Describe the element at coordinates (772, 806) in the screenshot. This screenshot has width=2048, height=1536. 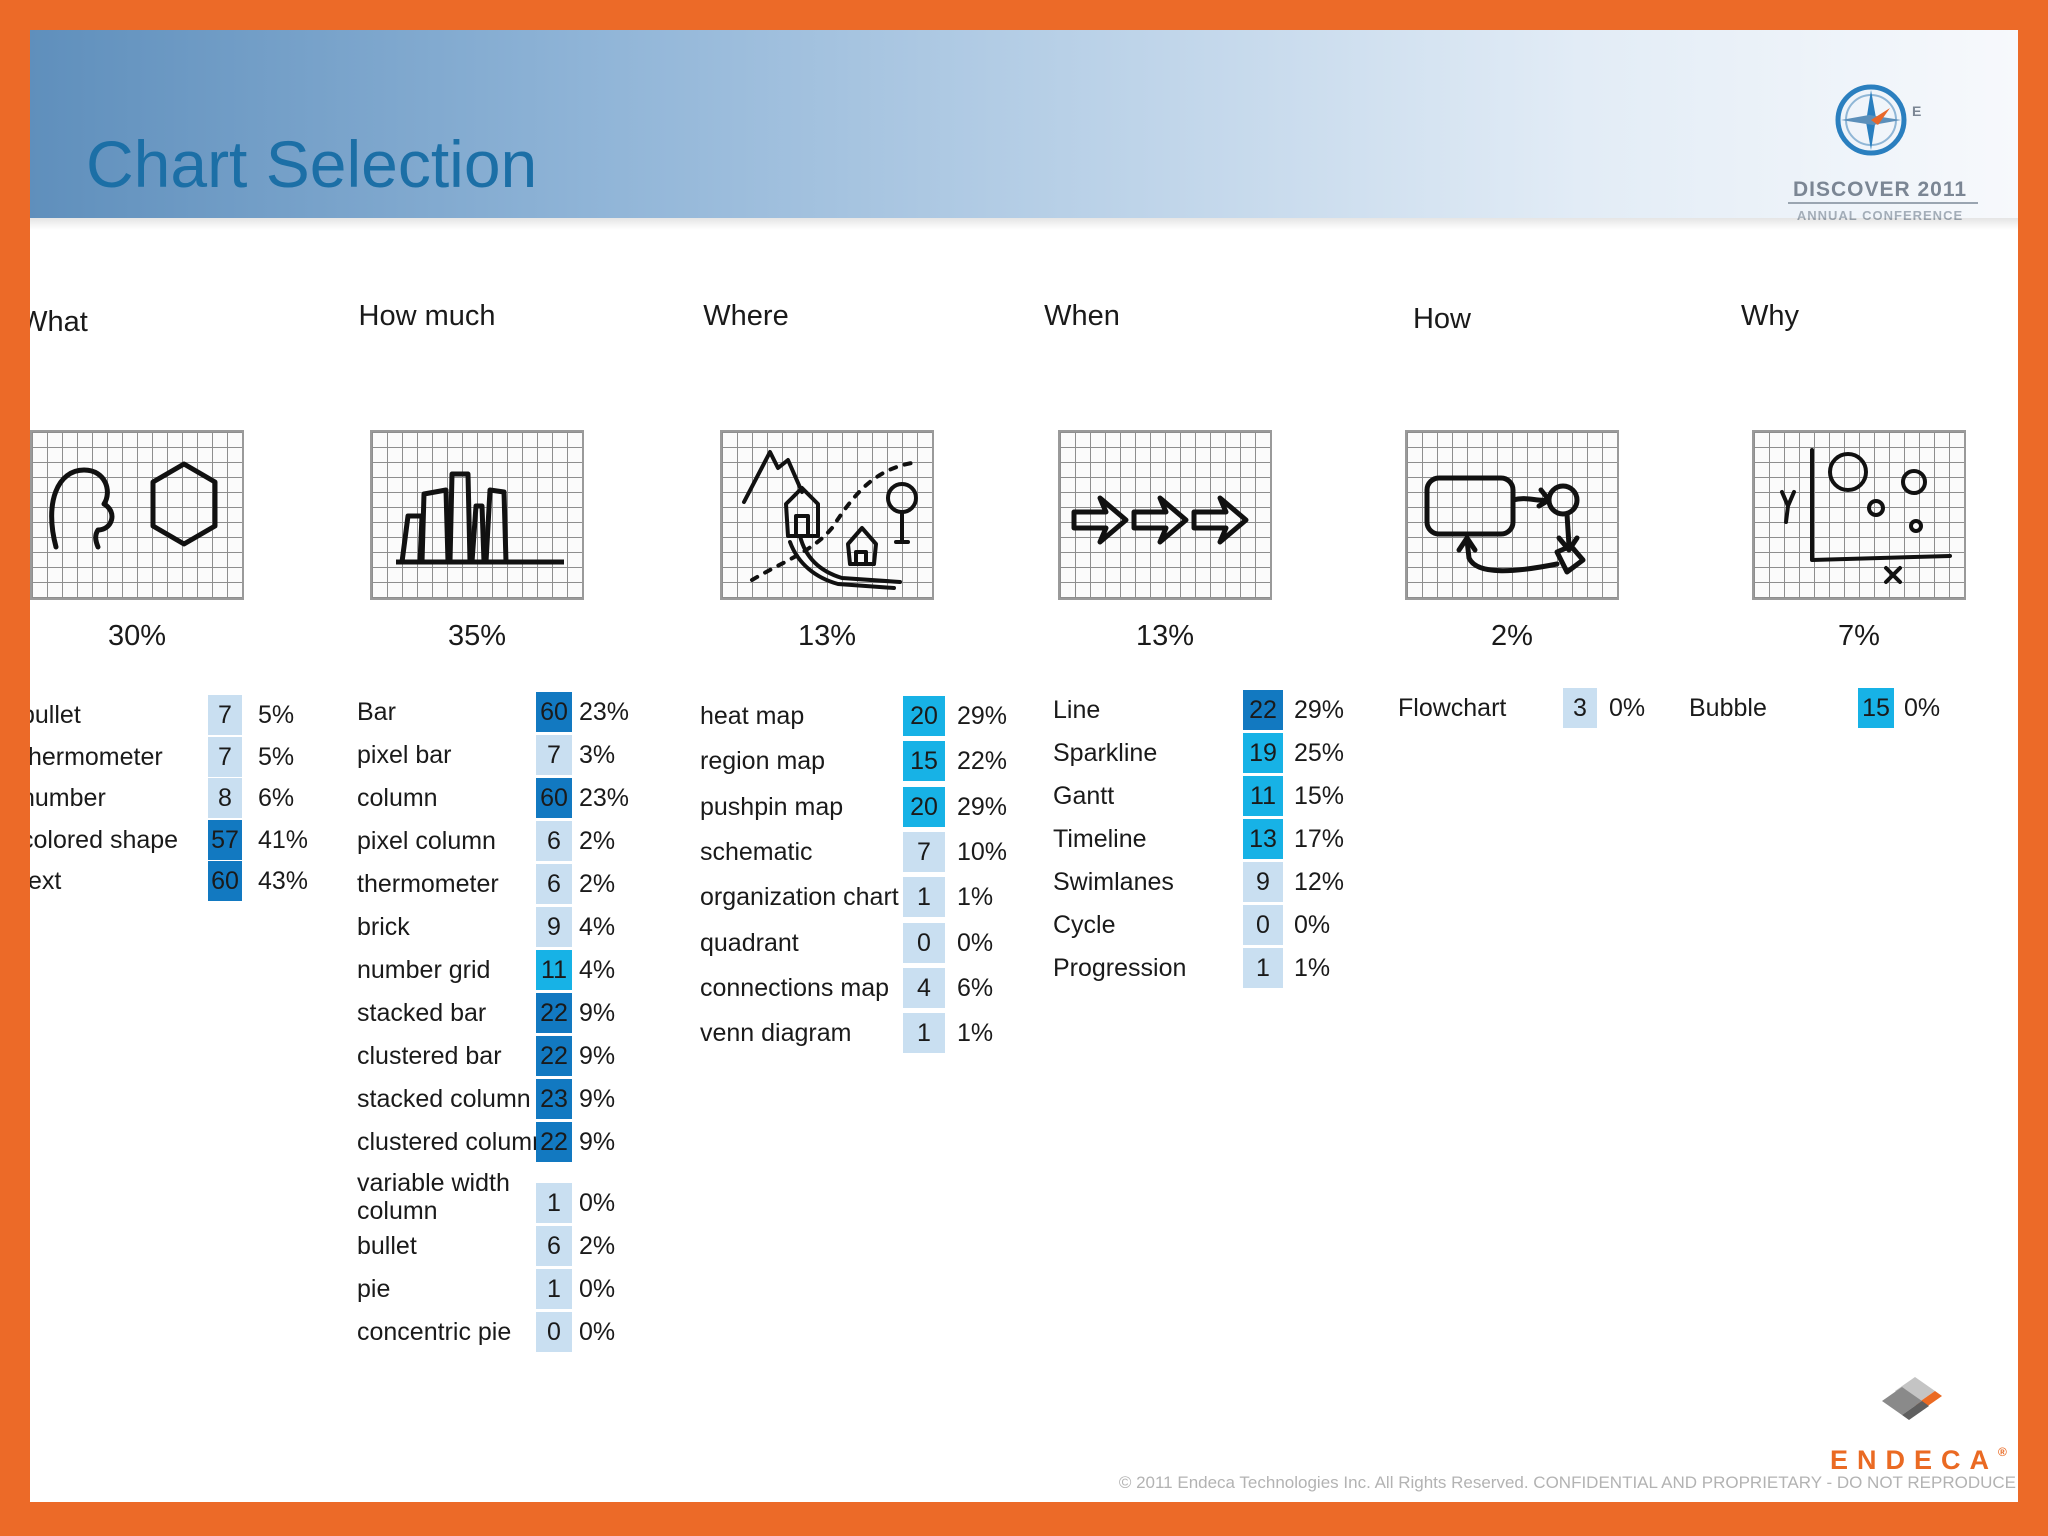
I see `row-label: pushpin map` at that location.